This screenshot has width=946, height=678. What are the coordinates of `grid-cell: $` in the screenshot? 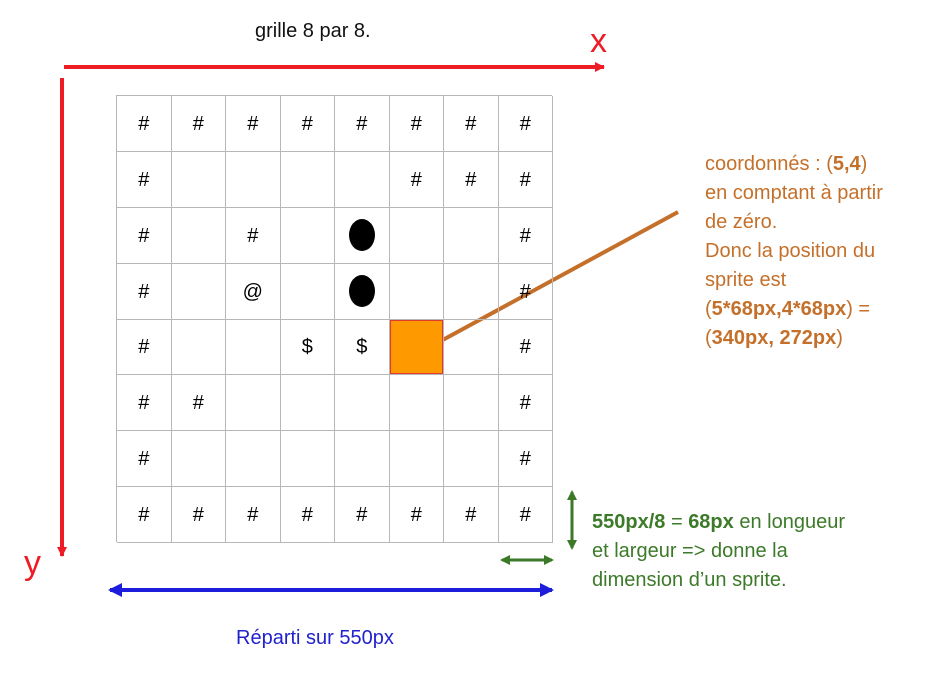 It's located at (307, 347).